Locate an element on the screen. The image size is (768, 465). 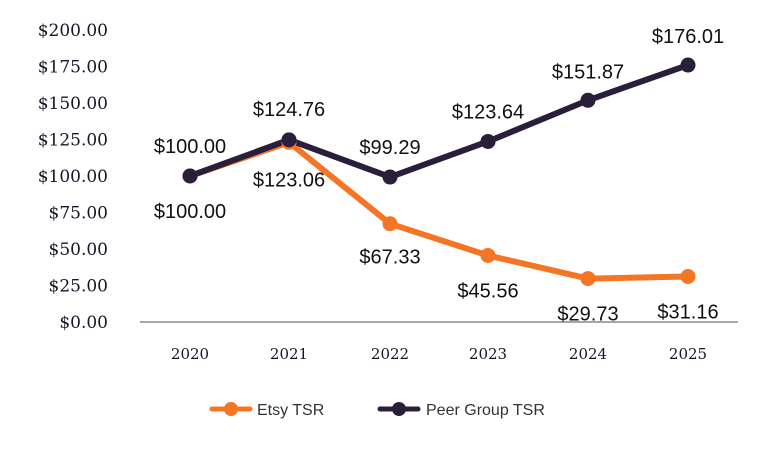
peer-group-tsr-data-label: $151.87 is located at coordinates (588, 72).